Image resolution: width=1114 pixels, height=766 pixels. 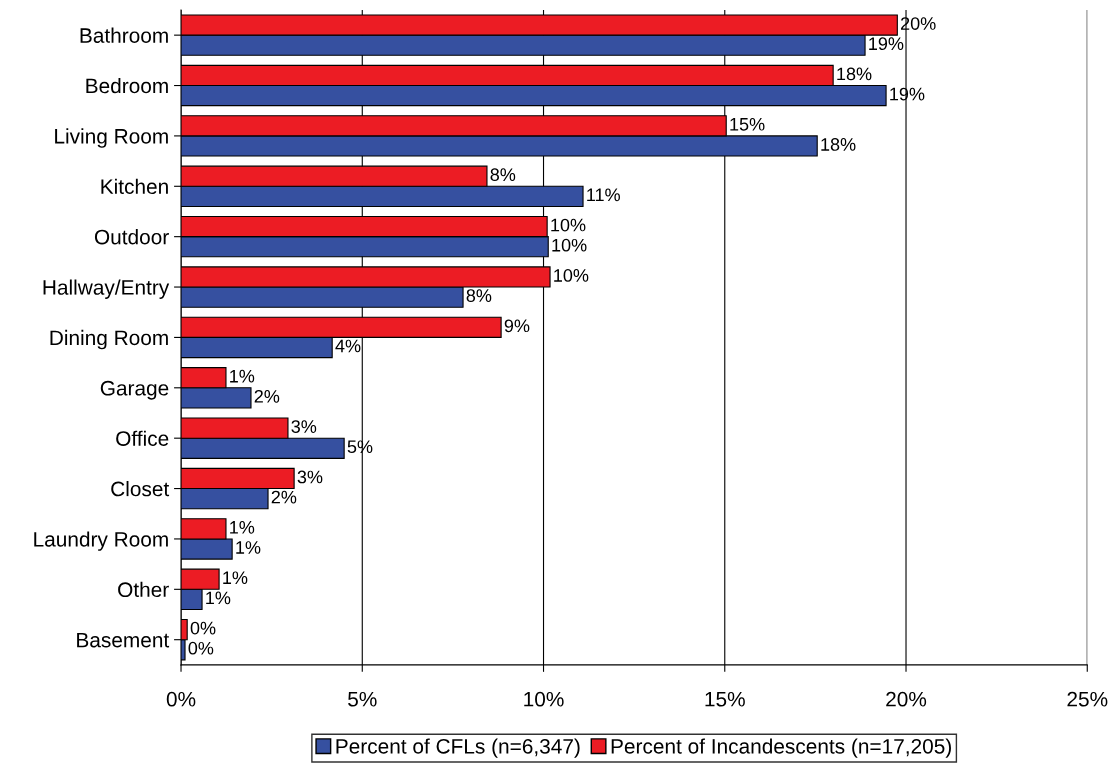 I want to click on y-tick-label: Laundry Room, so click(x=101, y=541).